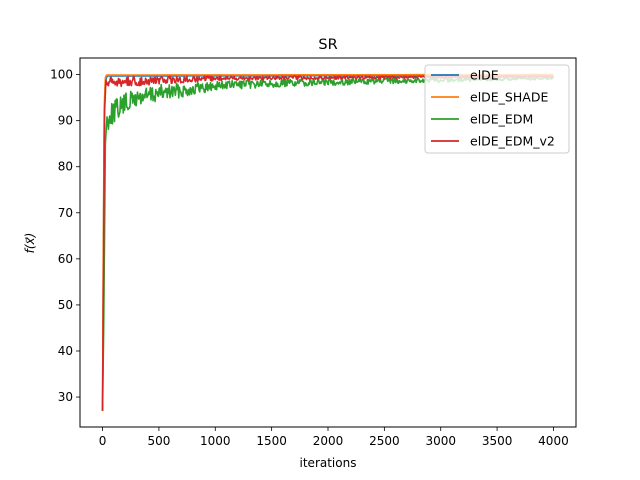  What do you see at coordinates (30, 243) in the screenshot?
I see `y-axis-label: f(x⃗)` at bounding box center [30, 243].